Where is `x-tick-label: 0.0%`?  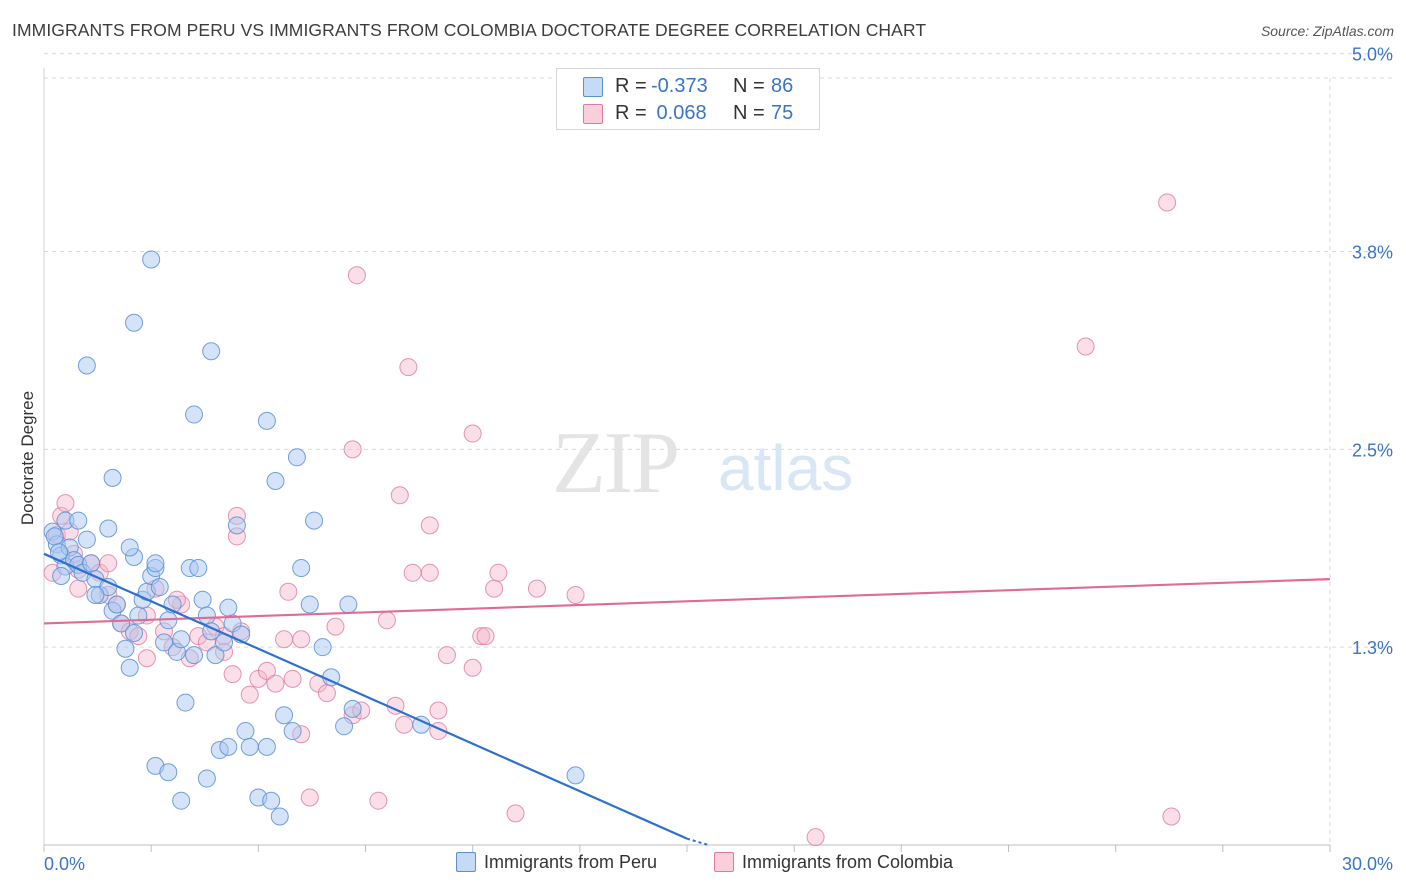 x-tick-label: 0.0% is located at coordinates (64, 864).